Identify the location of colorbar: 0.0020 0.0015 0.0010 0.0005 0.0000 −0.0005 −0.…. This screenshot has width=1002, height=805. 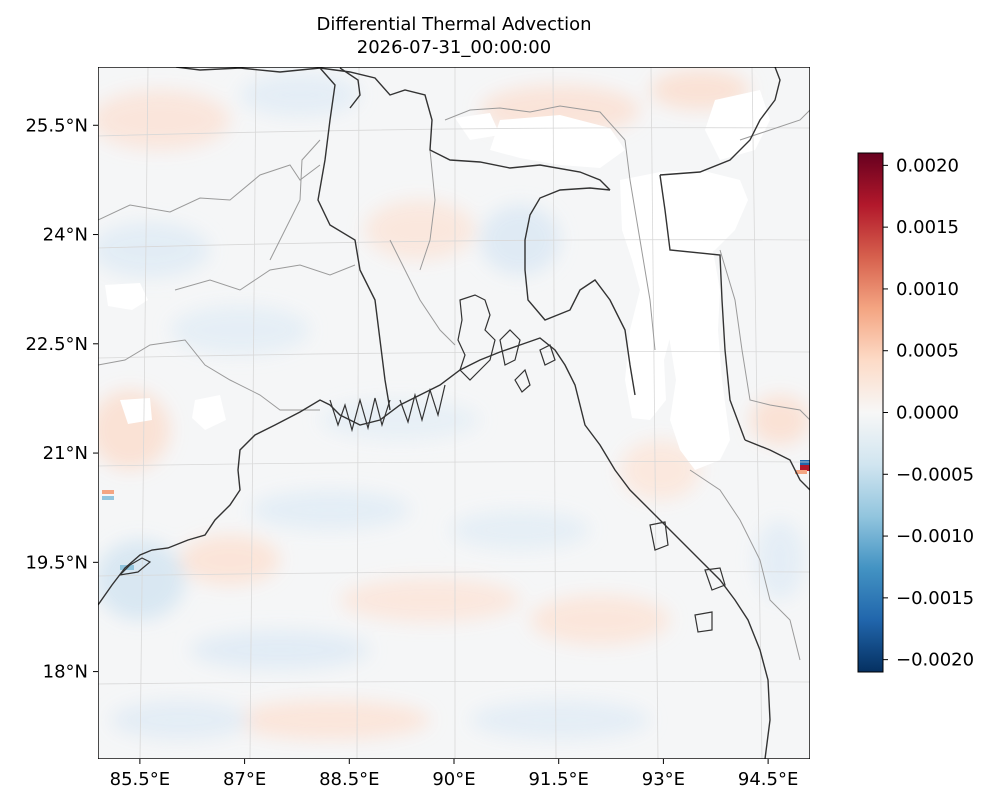
(915, 412).